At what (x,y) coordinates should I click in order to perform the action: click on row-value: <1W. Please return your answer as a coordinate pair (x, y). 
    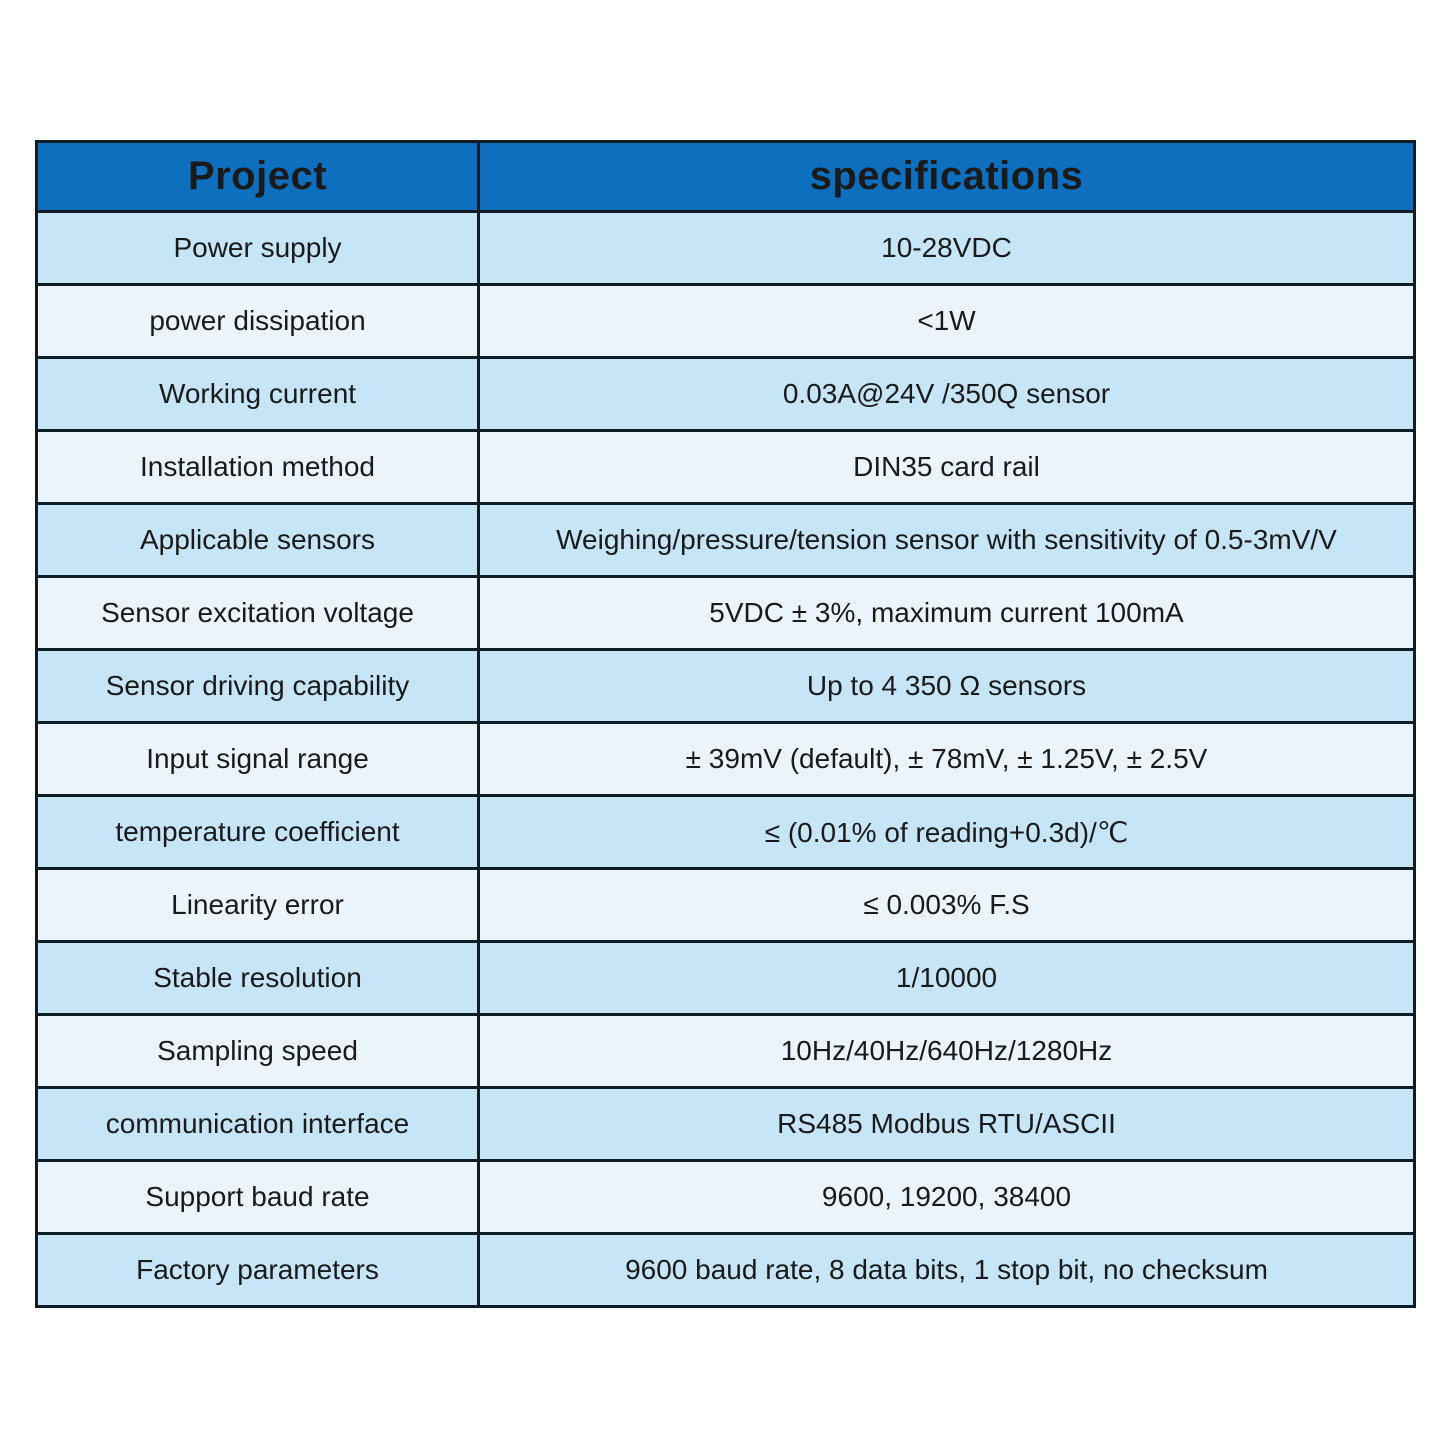
    Looking at the image, I should click on (946, 321).